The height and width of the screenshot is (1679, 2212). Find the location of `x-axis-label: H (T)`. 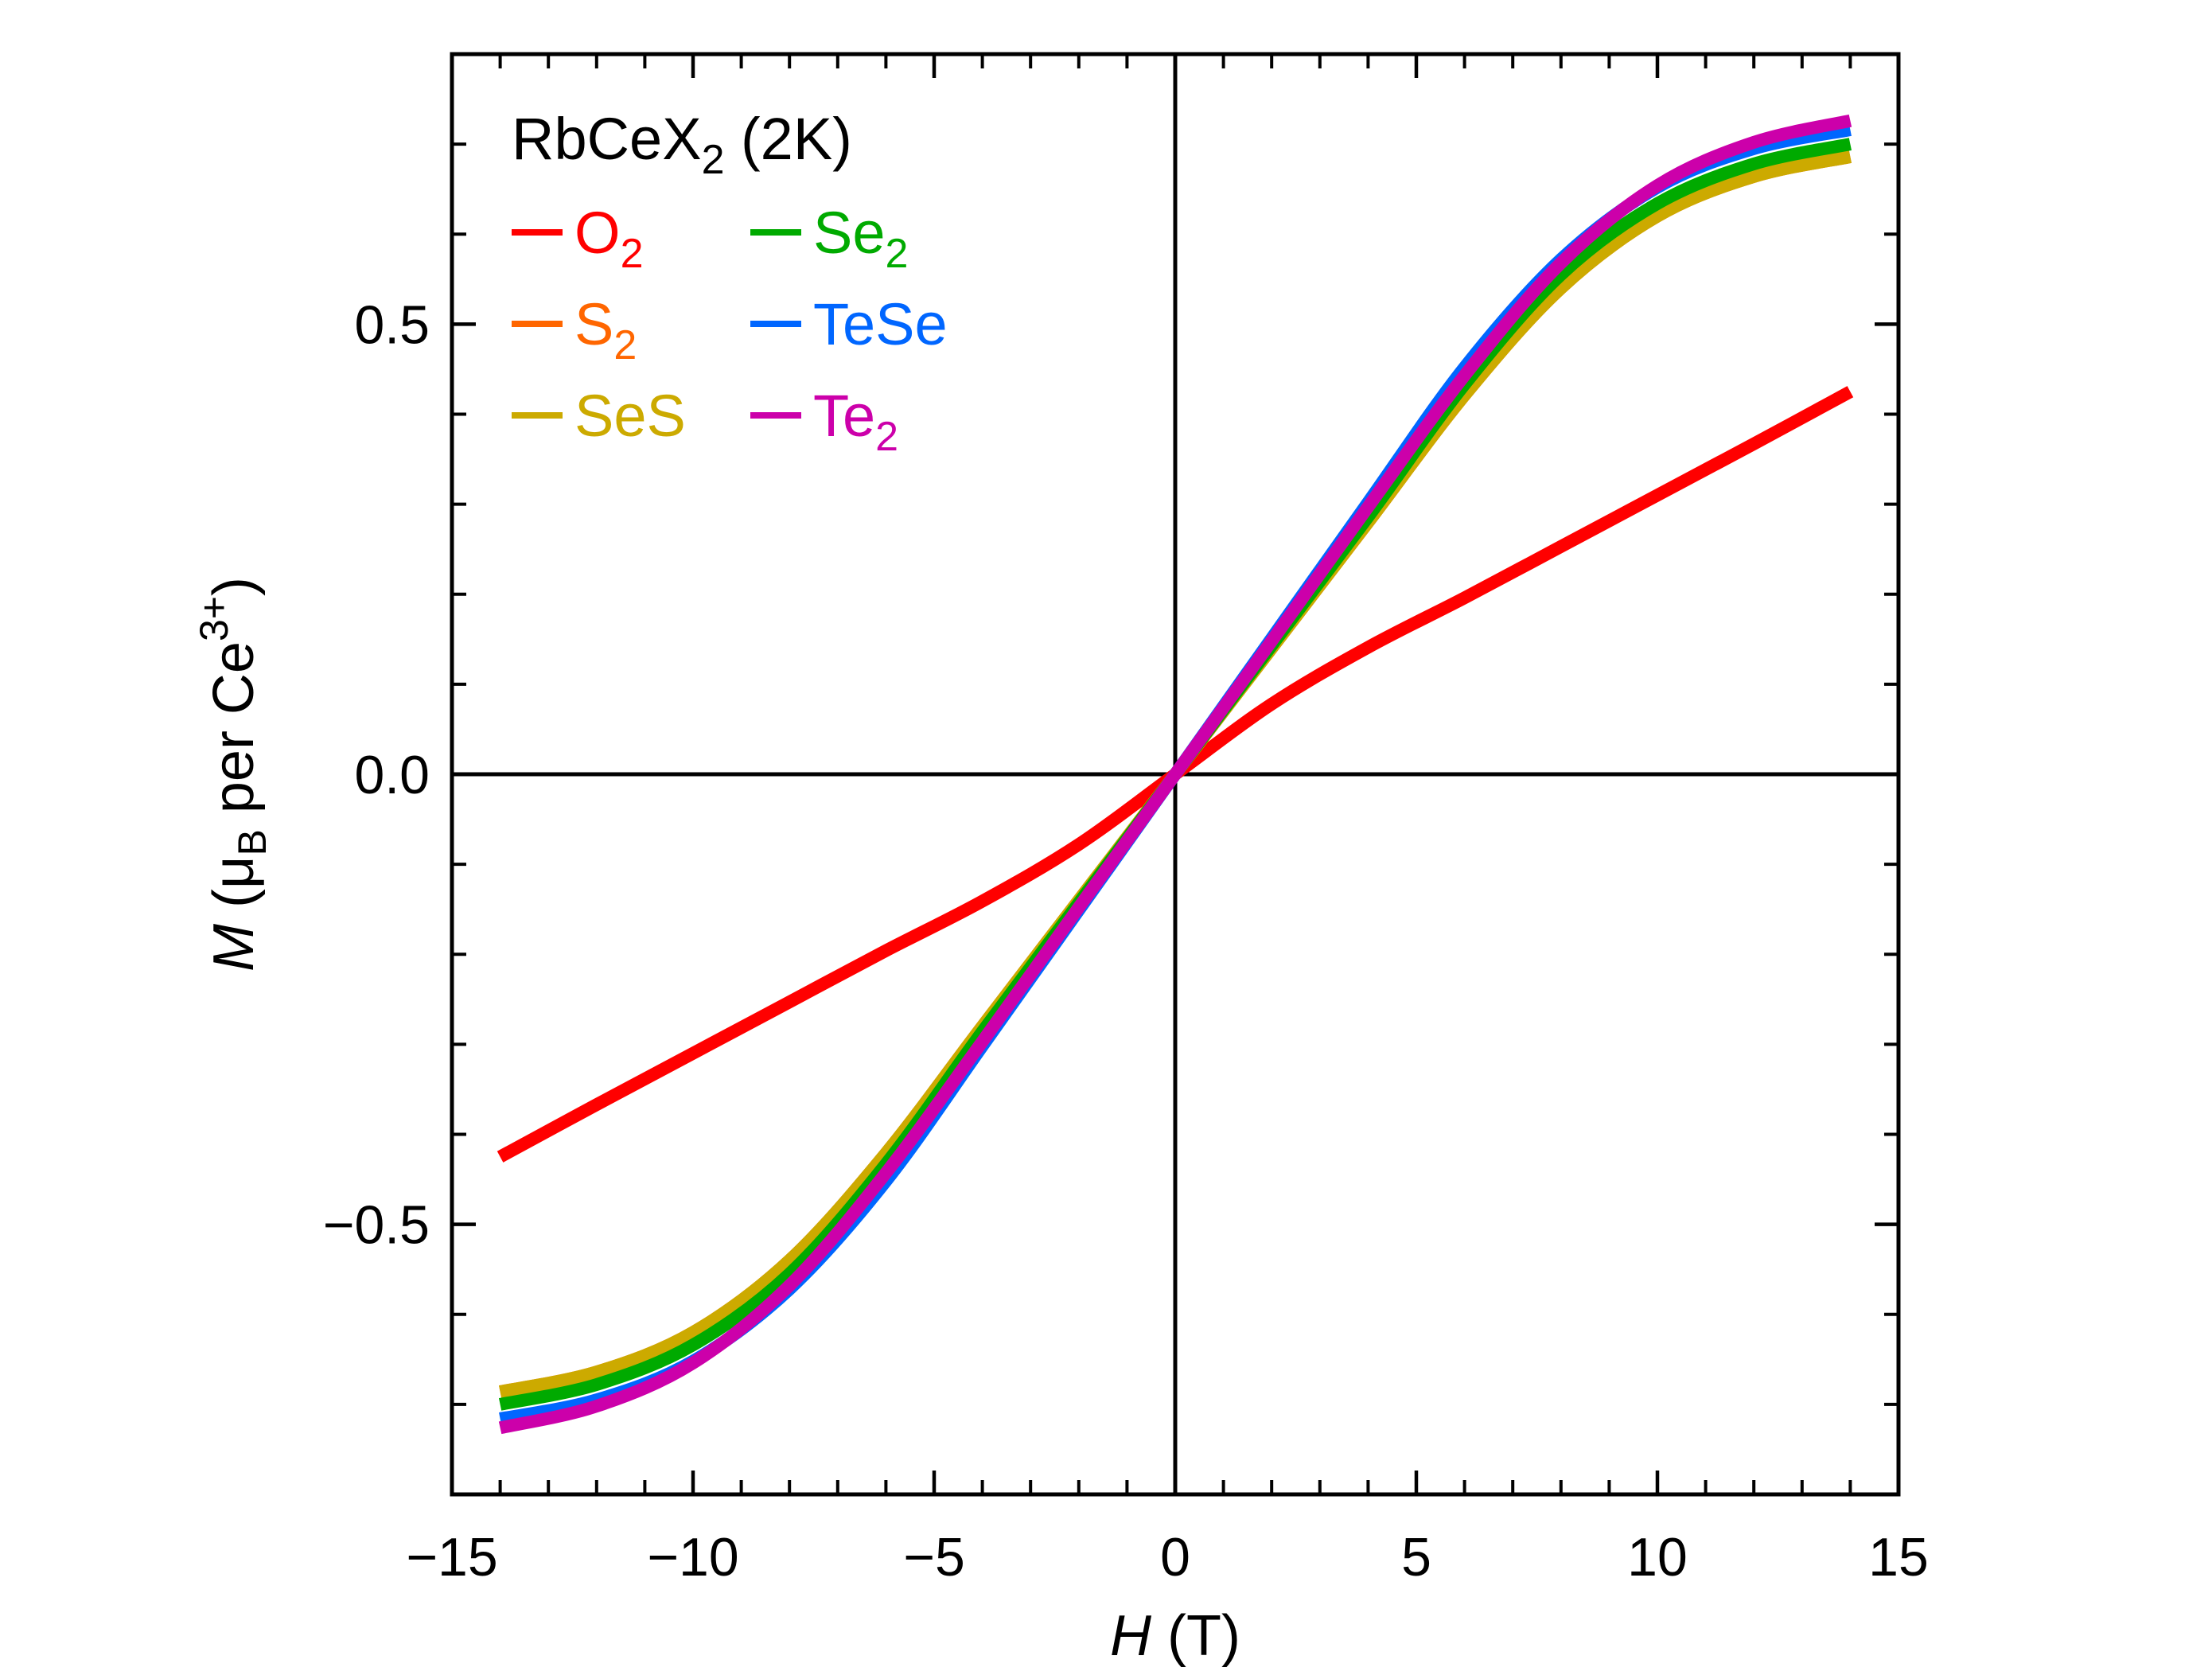

x-axis-label: H (T) is located at coordinates (1175, 1636).